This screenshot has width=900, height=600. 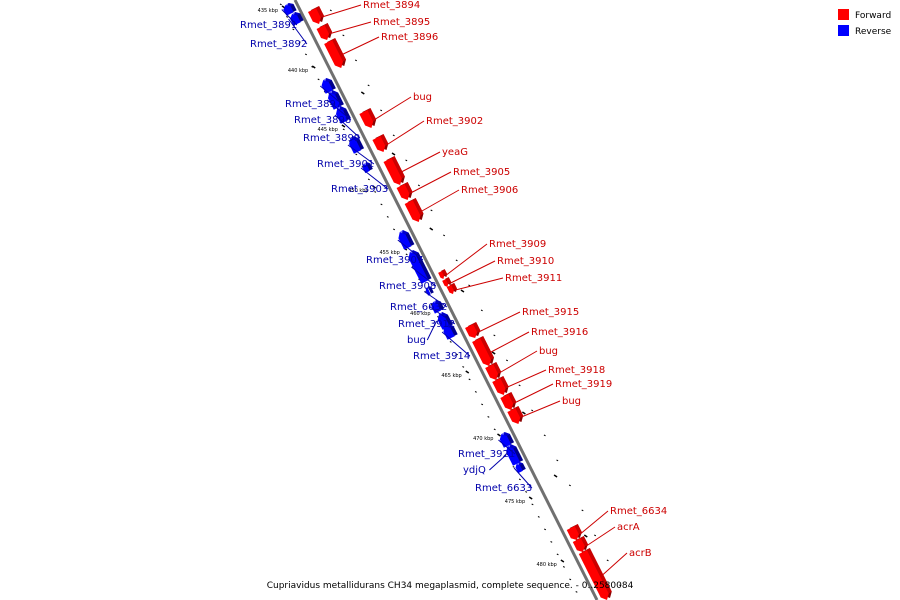 What do you see at coordinates (455, 152) in the screenshot?
I see `gene-label: yeaG` at bounding box center [455, 152].